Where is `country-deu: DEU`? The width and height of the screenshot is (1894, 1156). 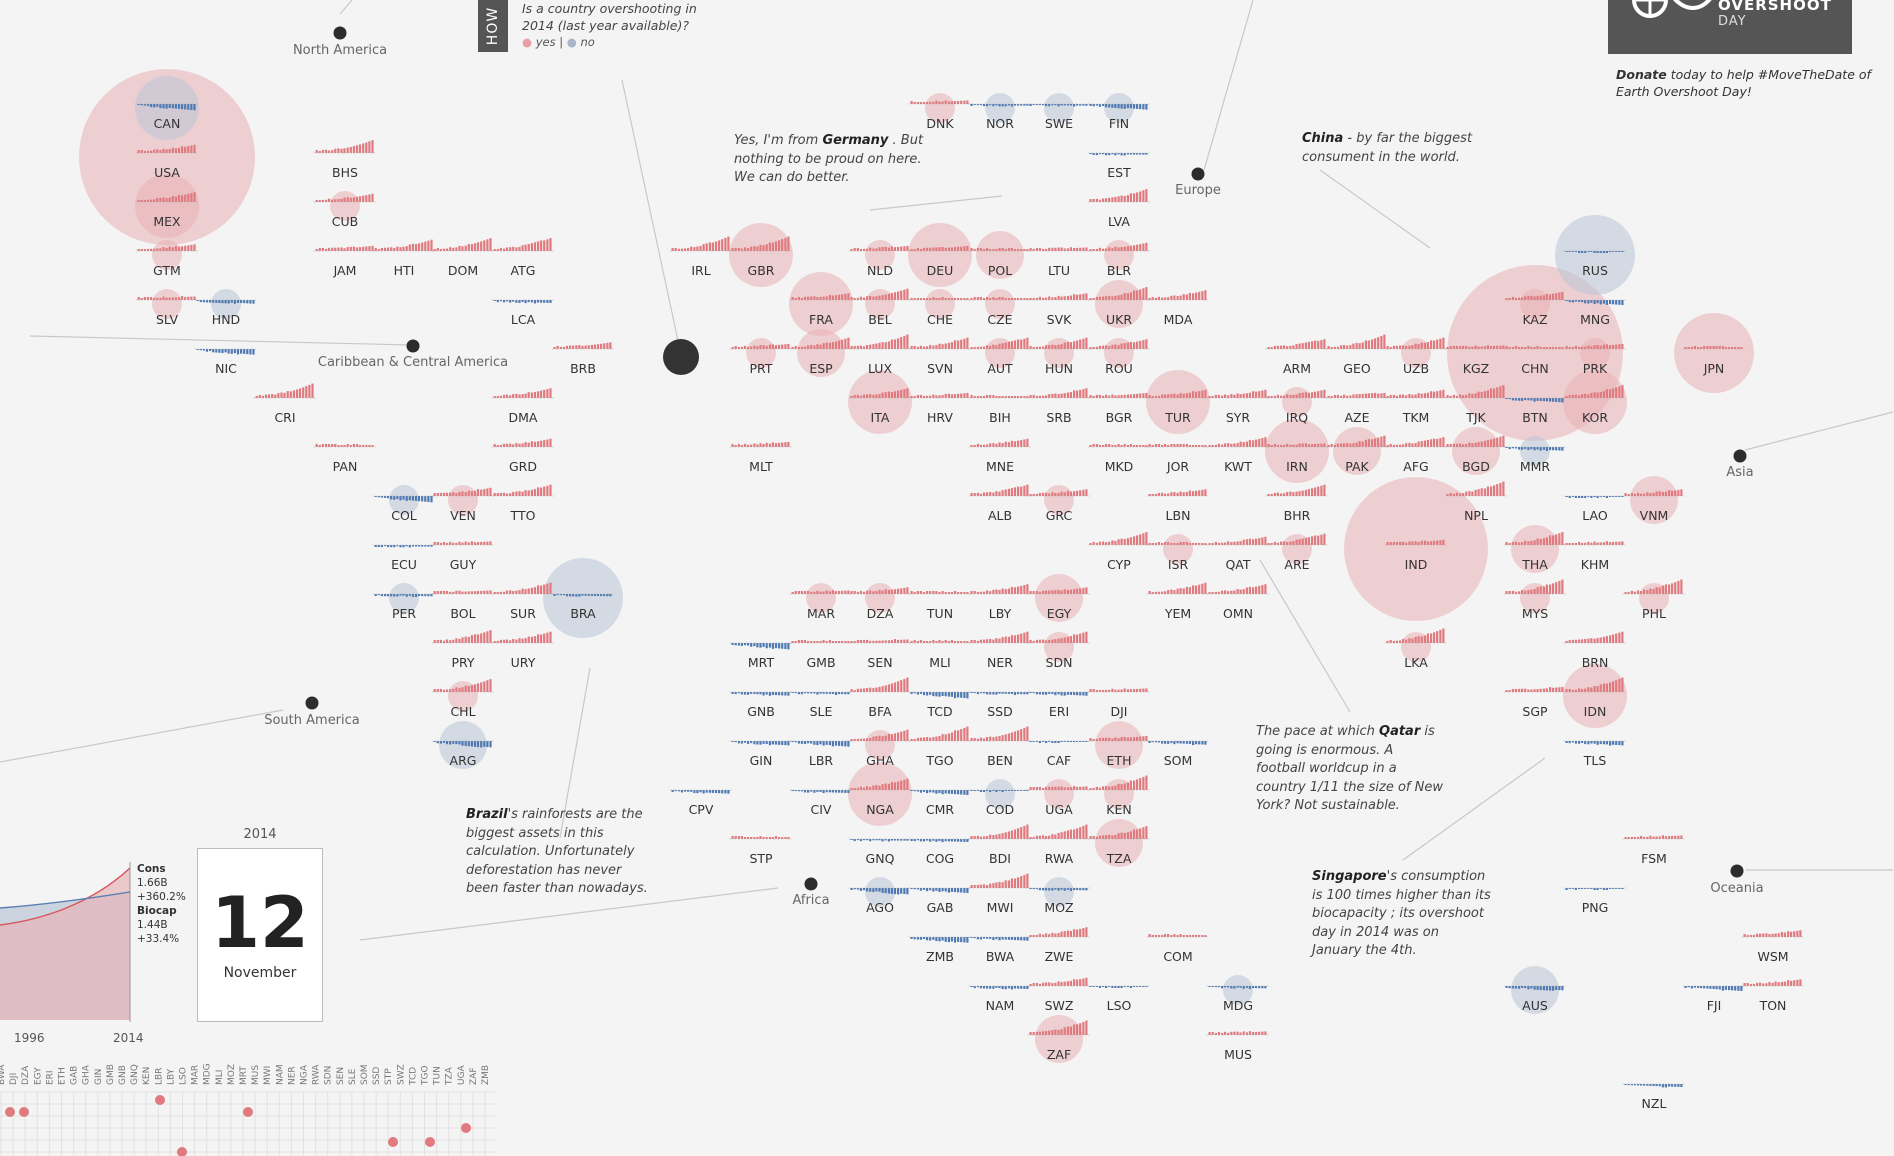
country-deu: DEU is located at coordinates (940, 261).